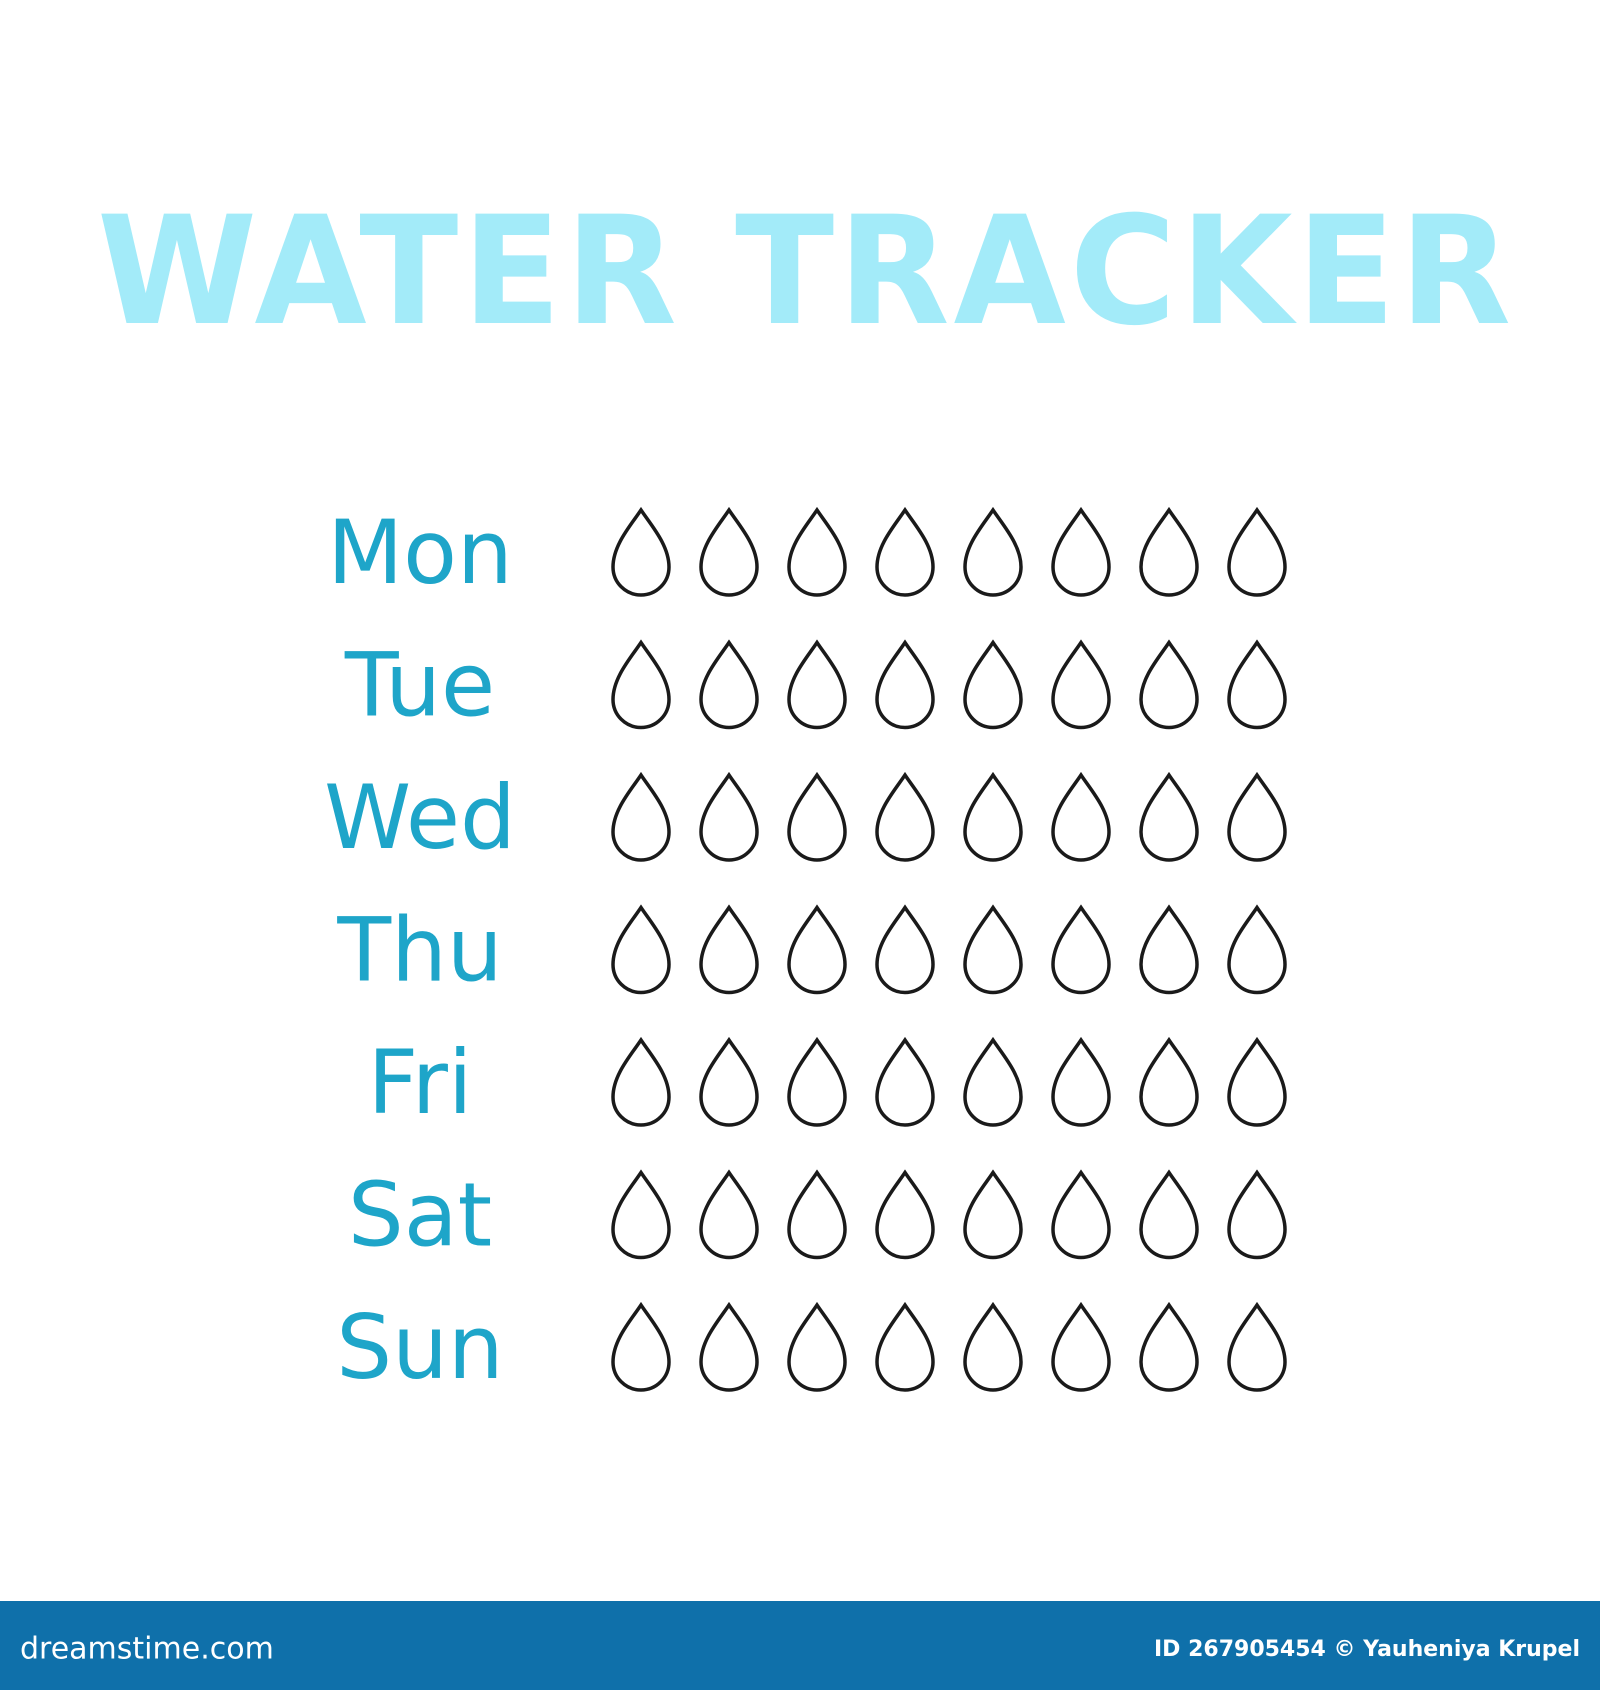  Describe the element at coordinates (420, 552) in the screenshot. I see `day-label: Mon` at that location.